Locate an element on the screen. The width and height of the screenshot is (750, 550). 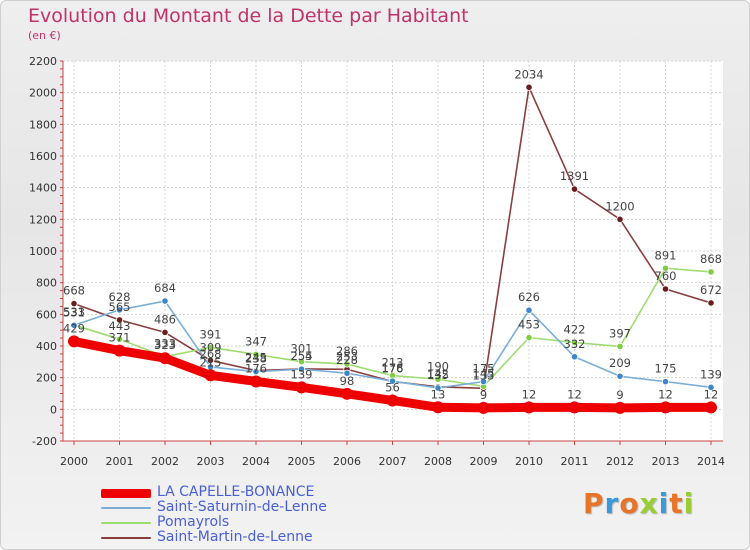
x-tick-label: 2007 is located at coordinates (393, 461).